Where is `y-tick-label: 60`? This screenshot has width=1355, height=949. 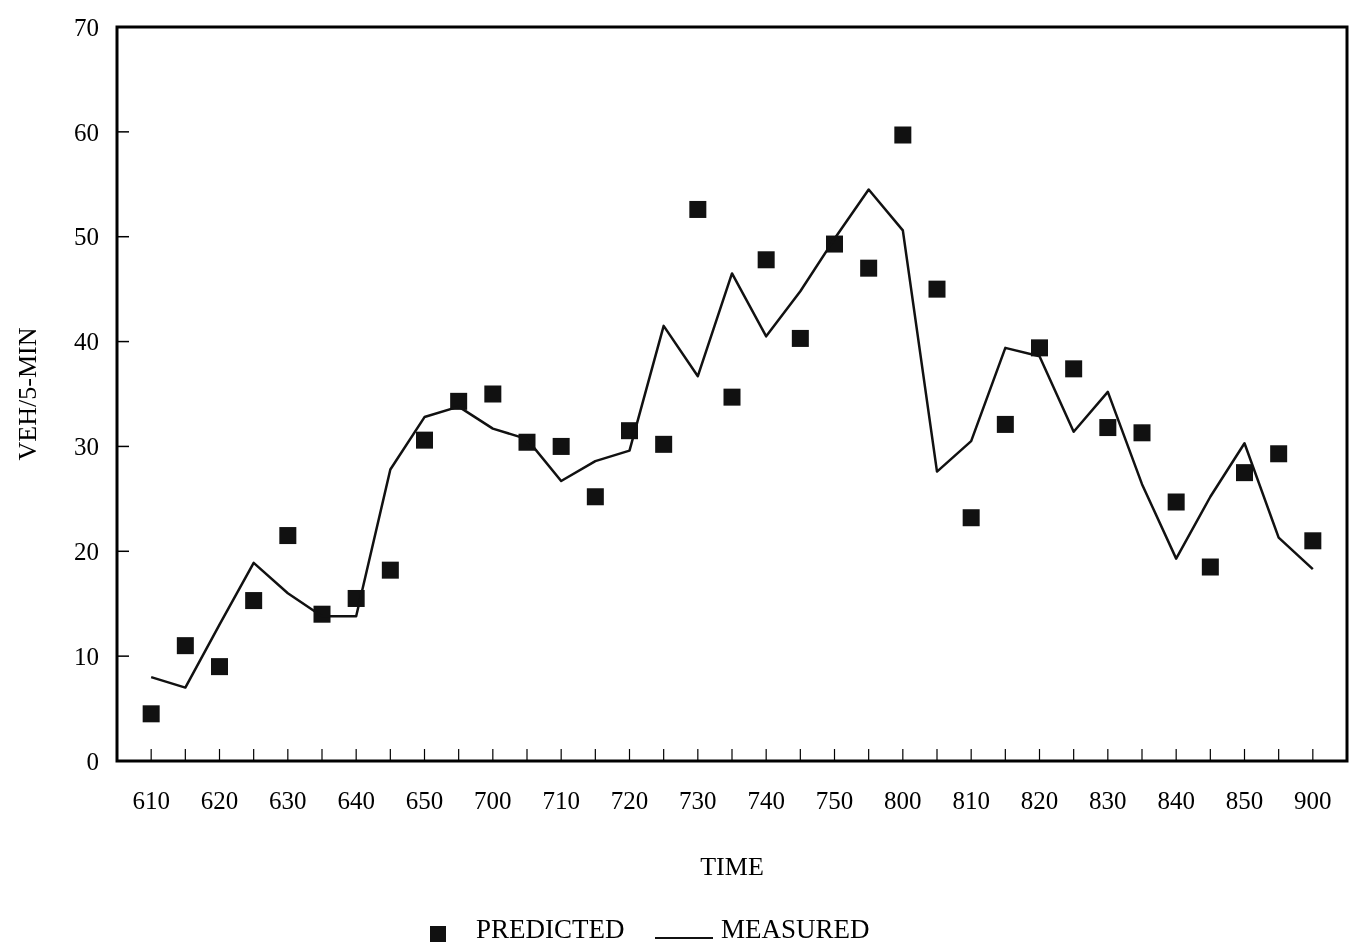 y-tick-label: 60 is located at coordinates (86, 132).